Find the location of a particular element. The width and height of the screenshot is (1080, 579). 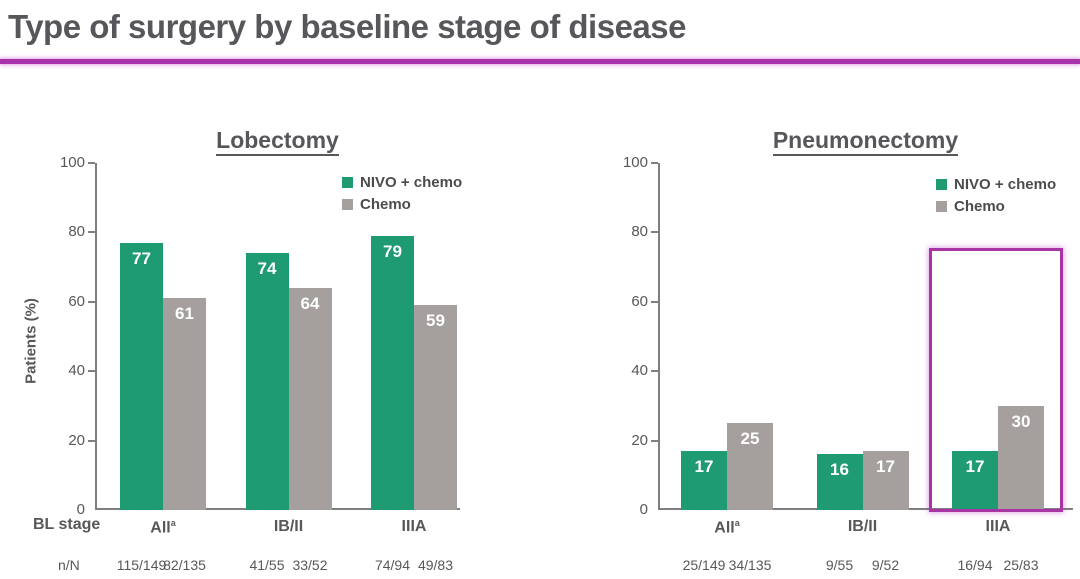

n-over-N-value: 33/52 is located at coordinates (310, 565).